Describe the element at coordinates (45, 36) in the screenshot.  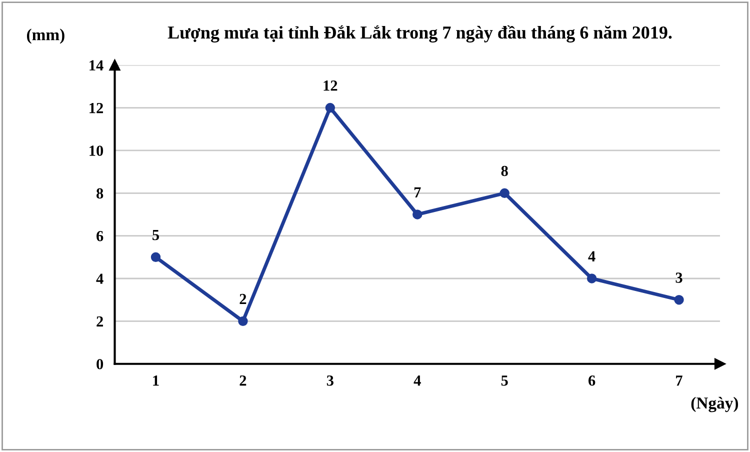
I see `y-axis-title: (mm)` at that location.